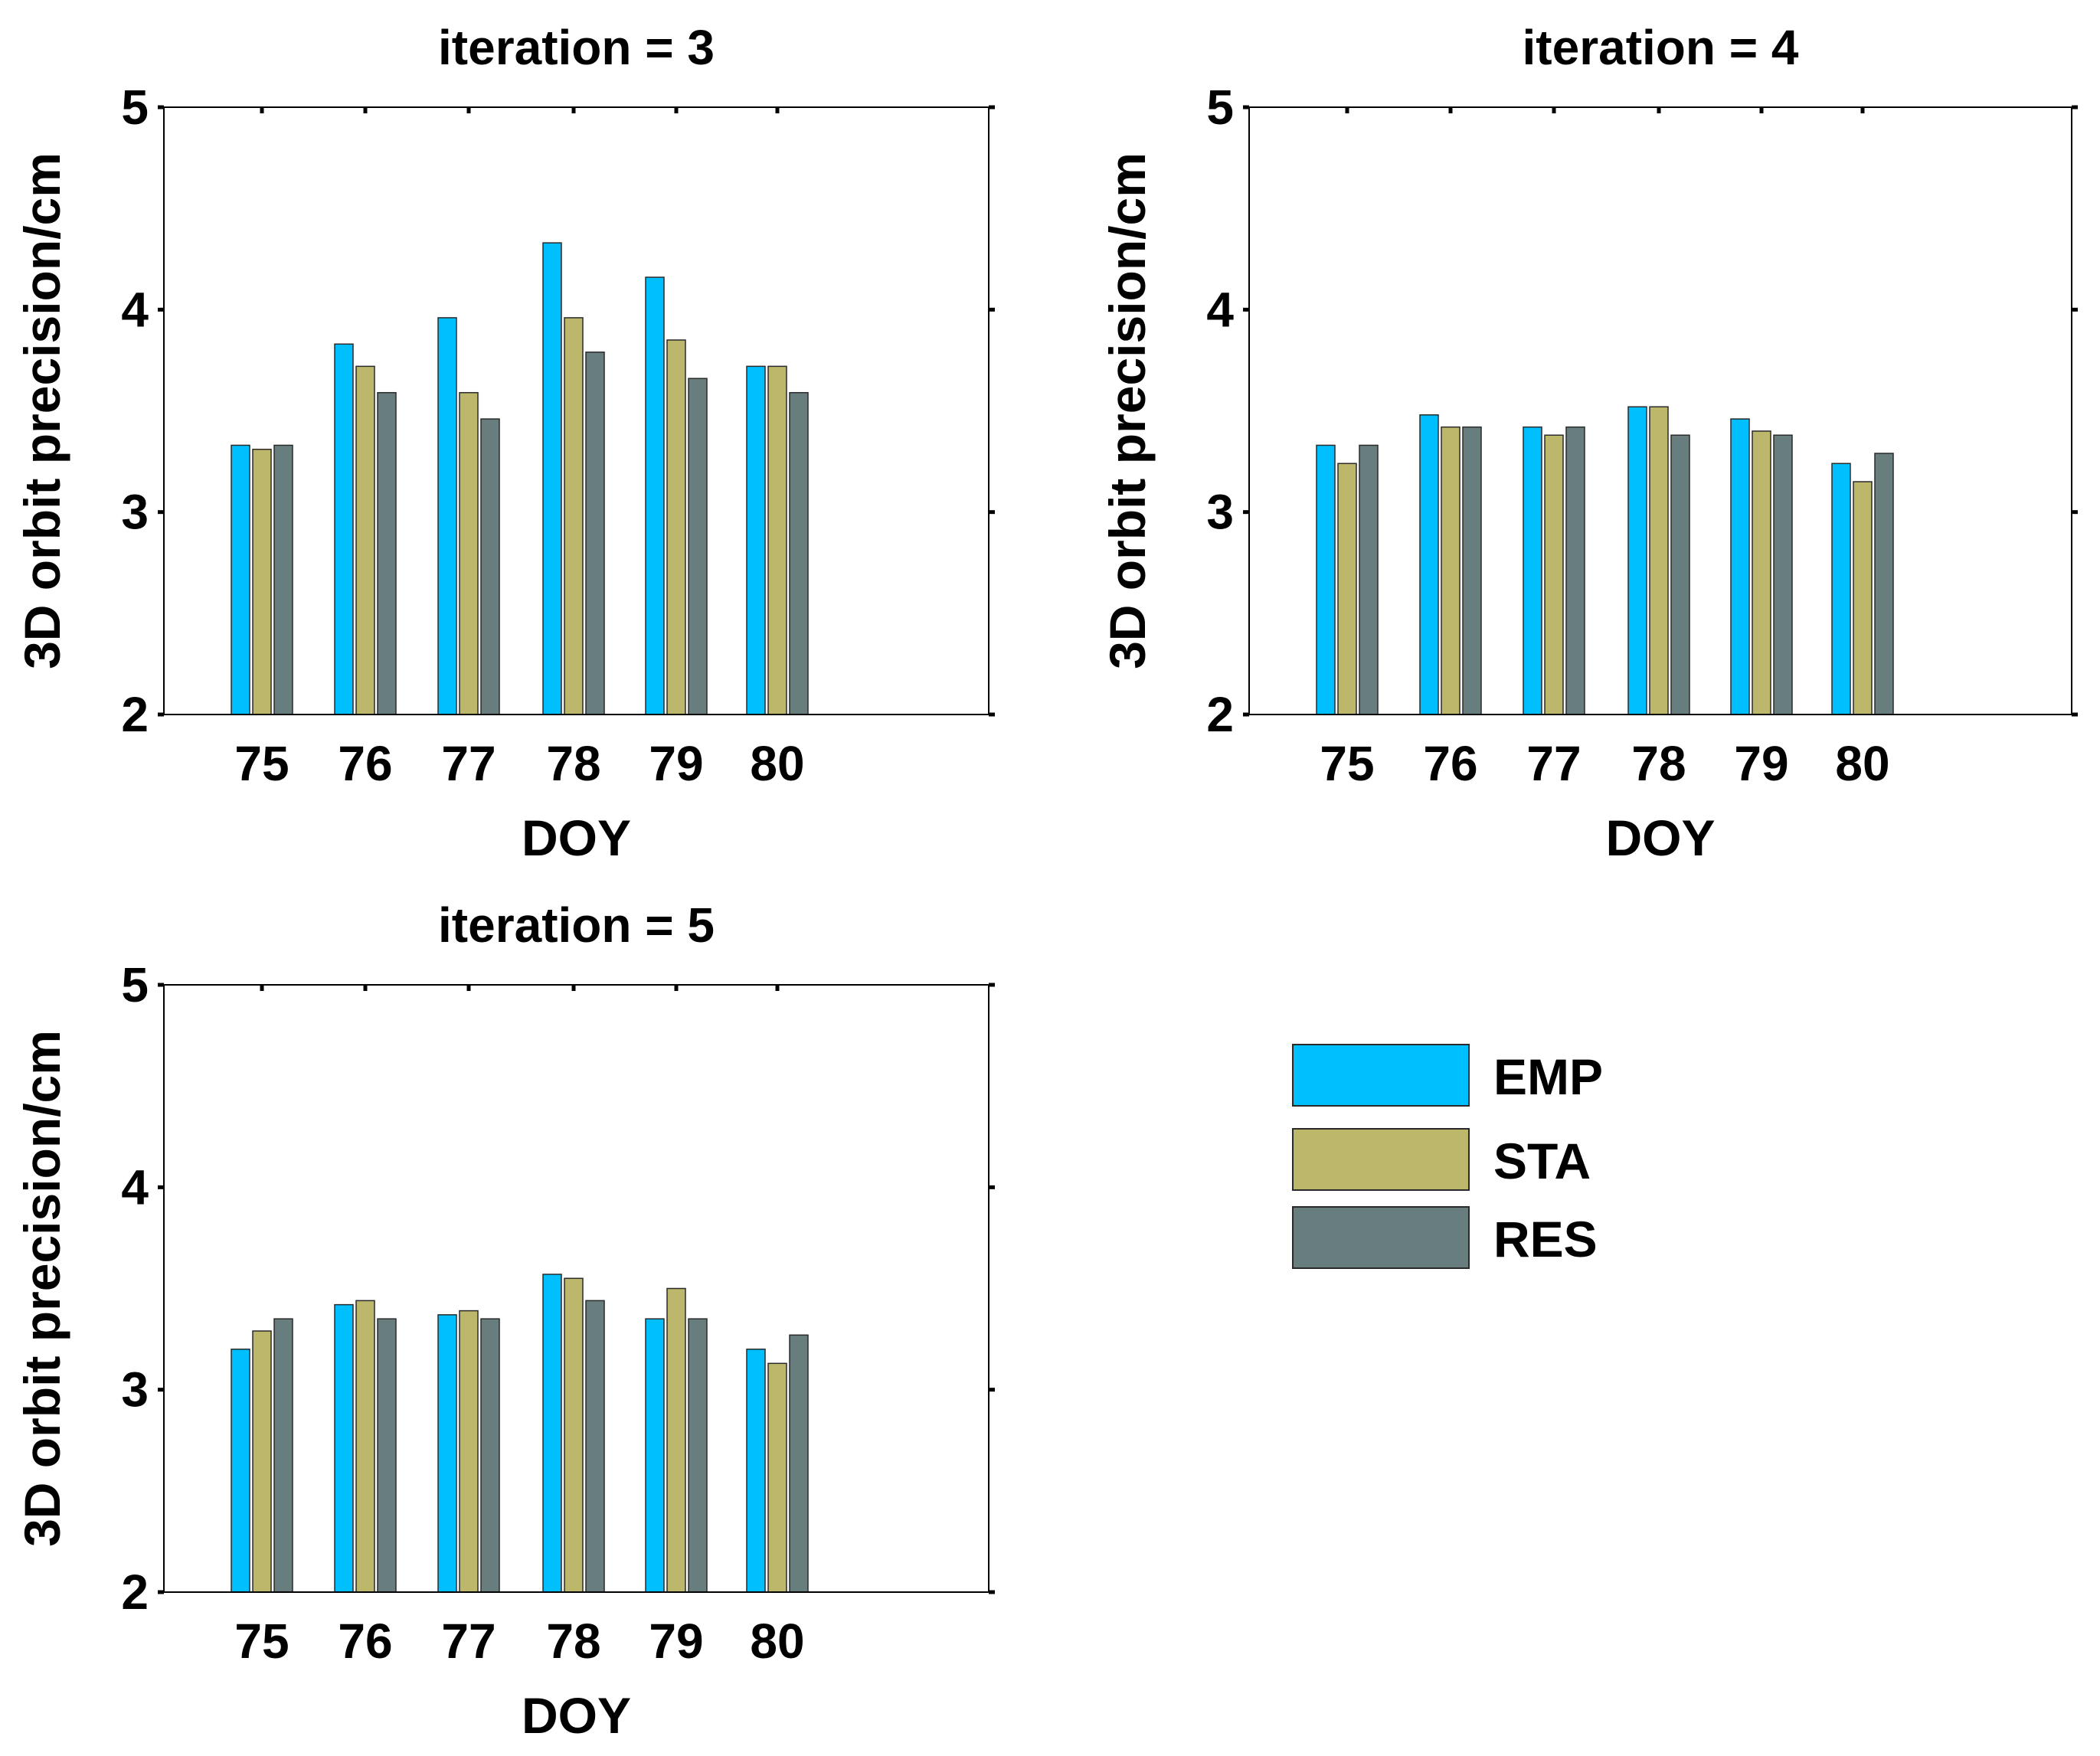 This screenshot has width=2100, height=1756. Describe the element at coordinates (1542, 1161) in the screenshot. I see `legend-label-sta: STA` at that location.